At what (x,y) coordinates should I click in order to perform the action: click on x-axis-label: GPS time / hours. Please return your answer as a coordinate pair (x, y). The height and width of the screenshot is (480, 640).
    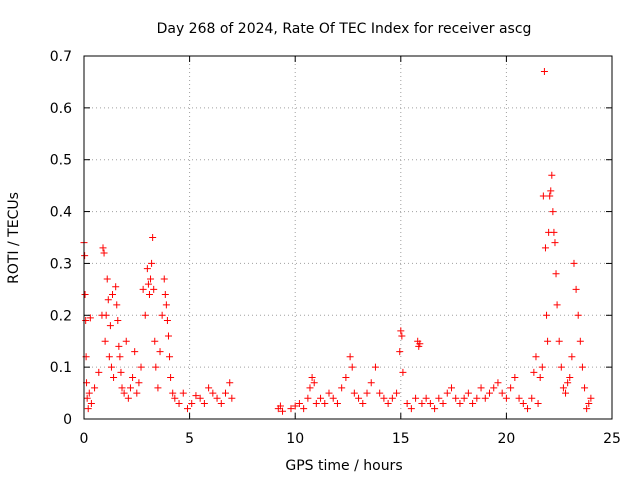
    Looking at the image, I should click on (343, 466).